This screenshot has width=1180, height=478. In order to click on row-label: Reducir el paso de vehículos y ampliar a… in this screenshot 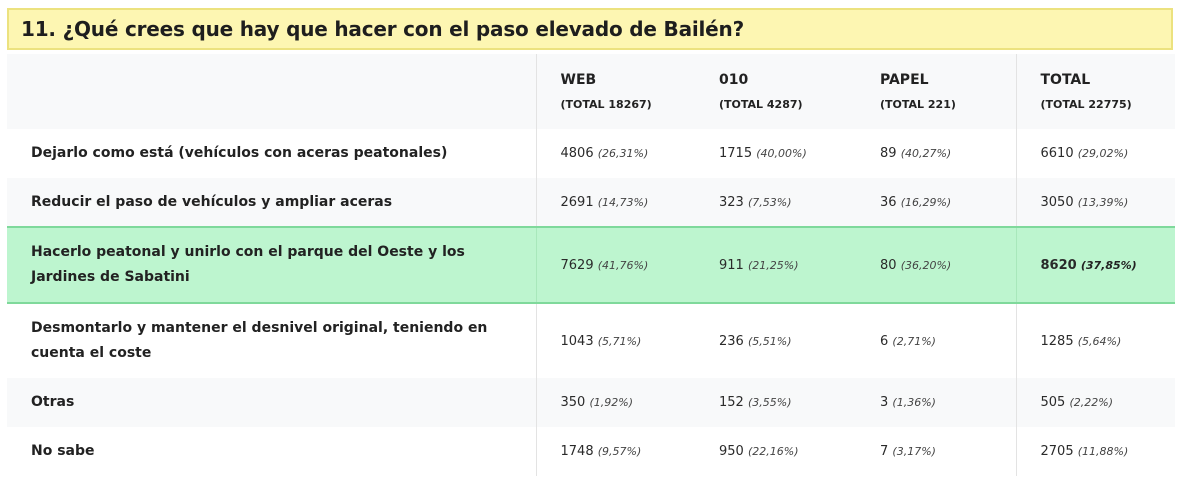, I will do `click(212, 201)`.